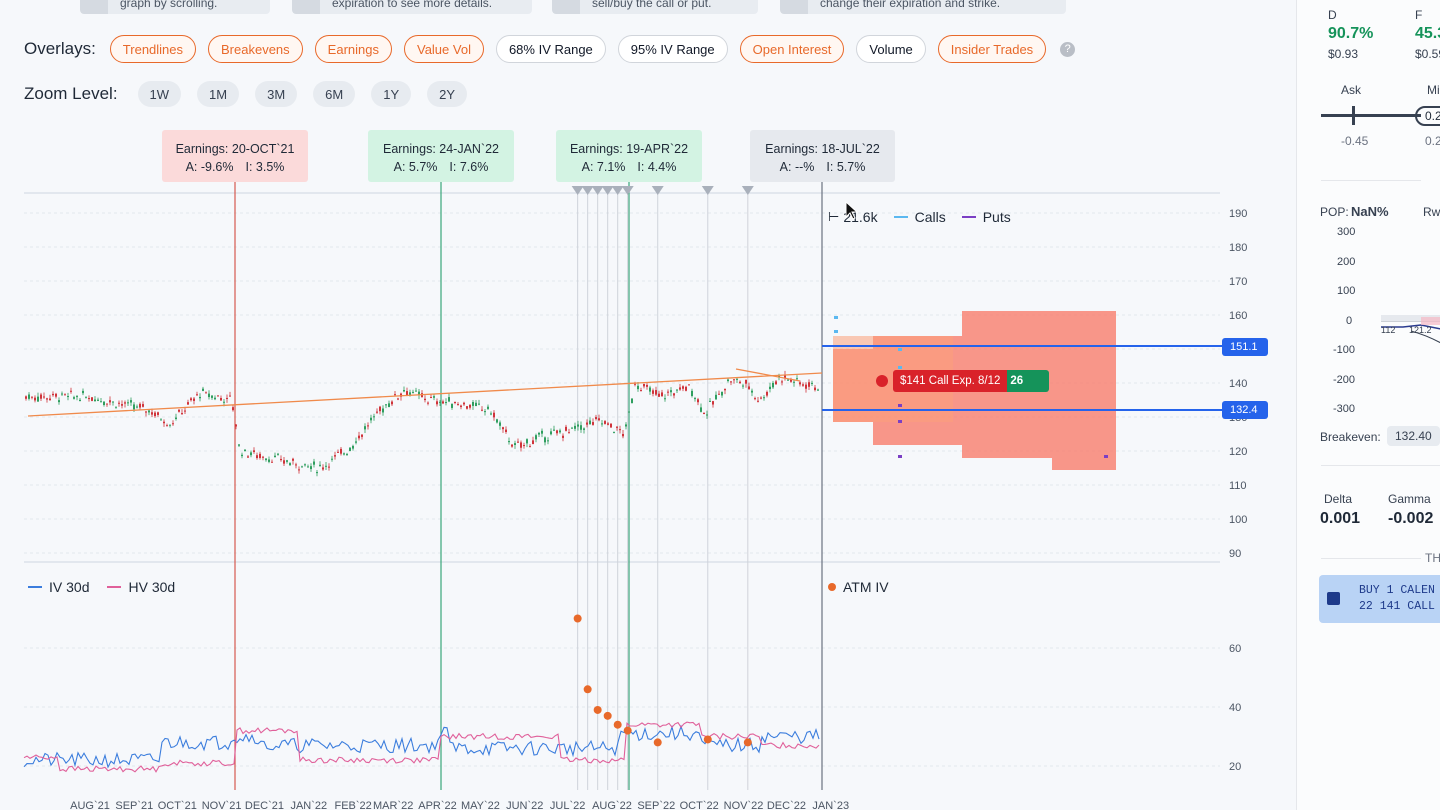 The width and height of the screenshot is (1440, 810). I want to click on zoom-2y: 2Y, so click(447, 94).